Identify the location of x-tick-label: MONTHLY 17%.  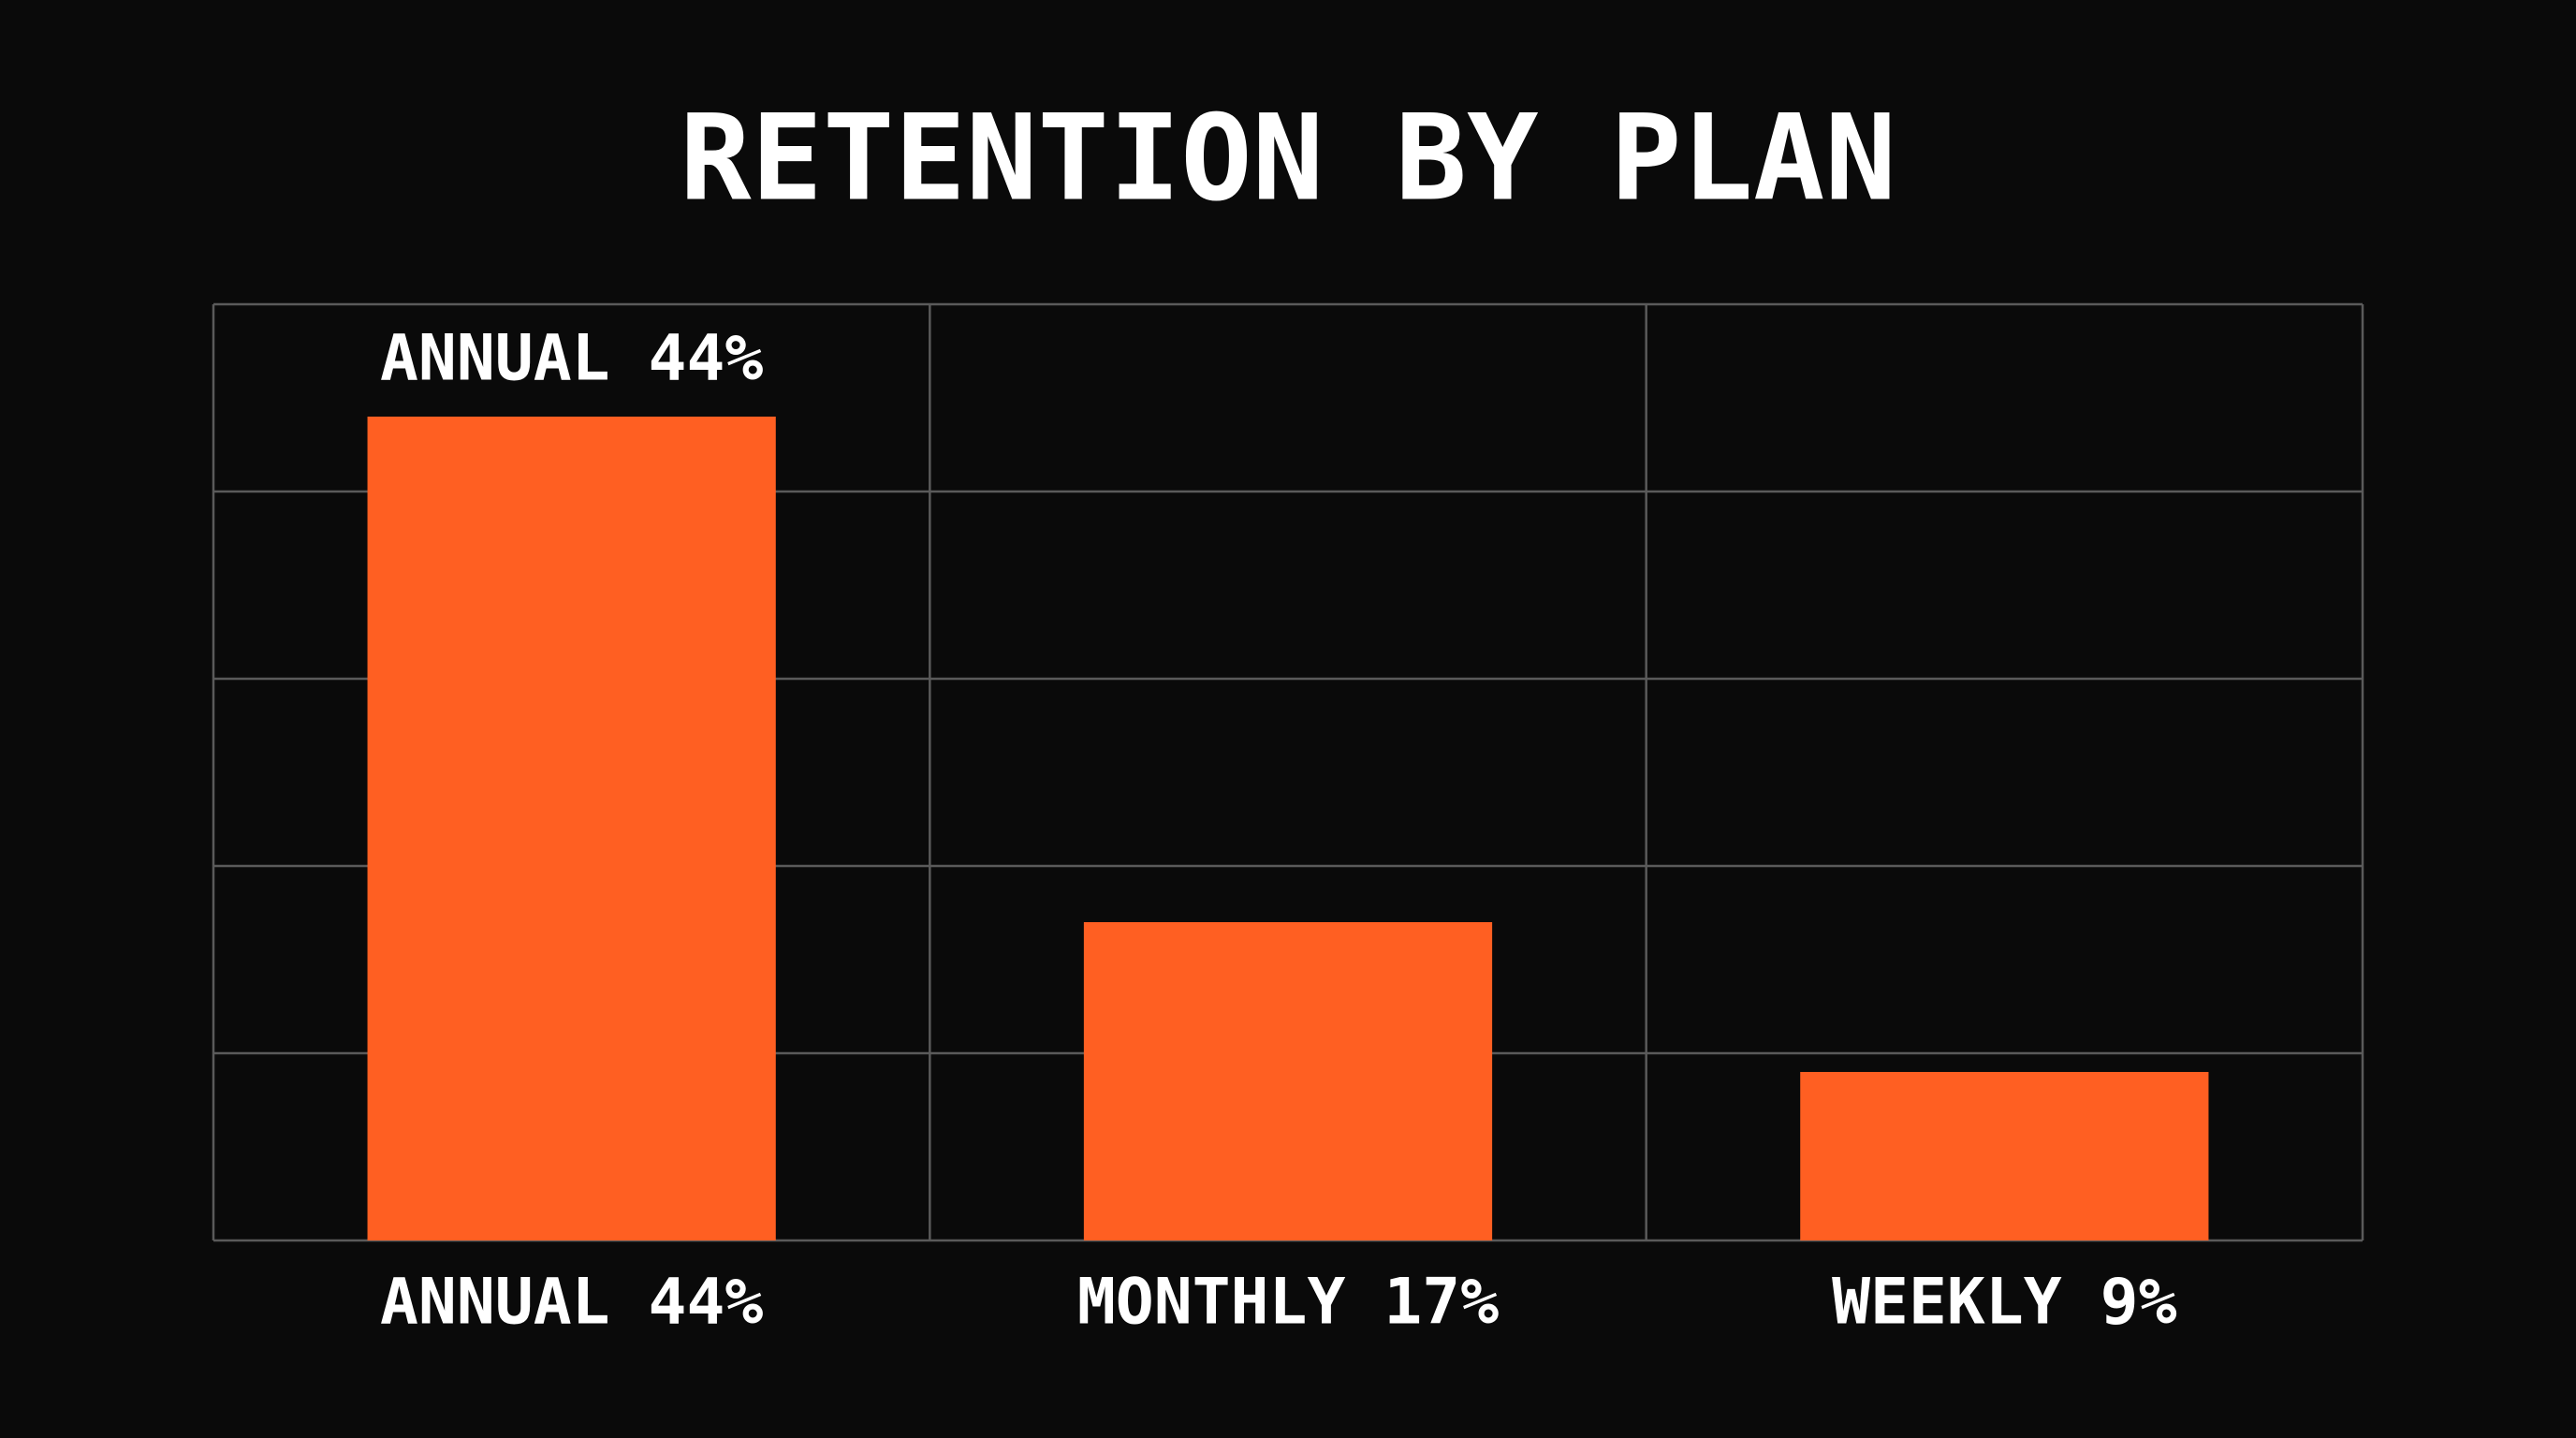
(1288, 1303).